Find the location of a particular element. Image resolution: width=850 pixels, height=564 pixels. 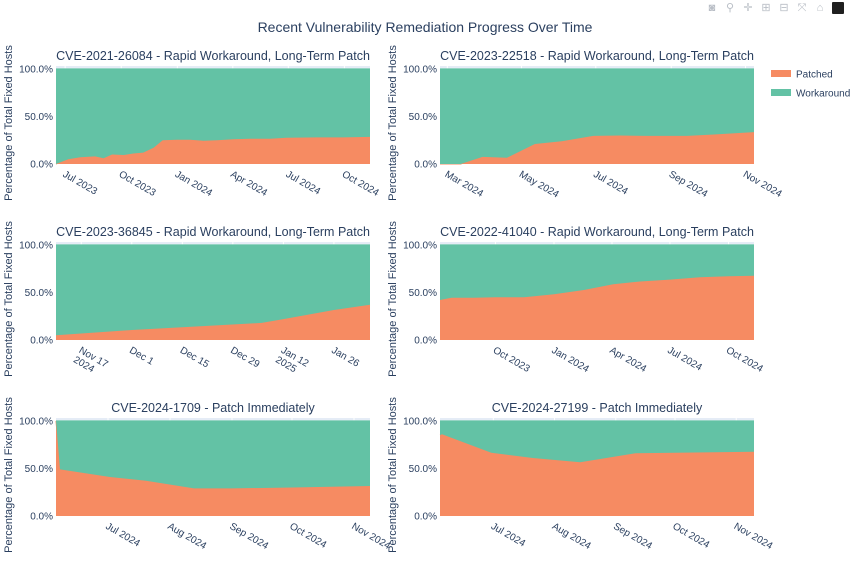

home-icon: ⌂ is located at coordinates (820, 8).